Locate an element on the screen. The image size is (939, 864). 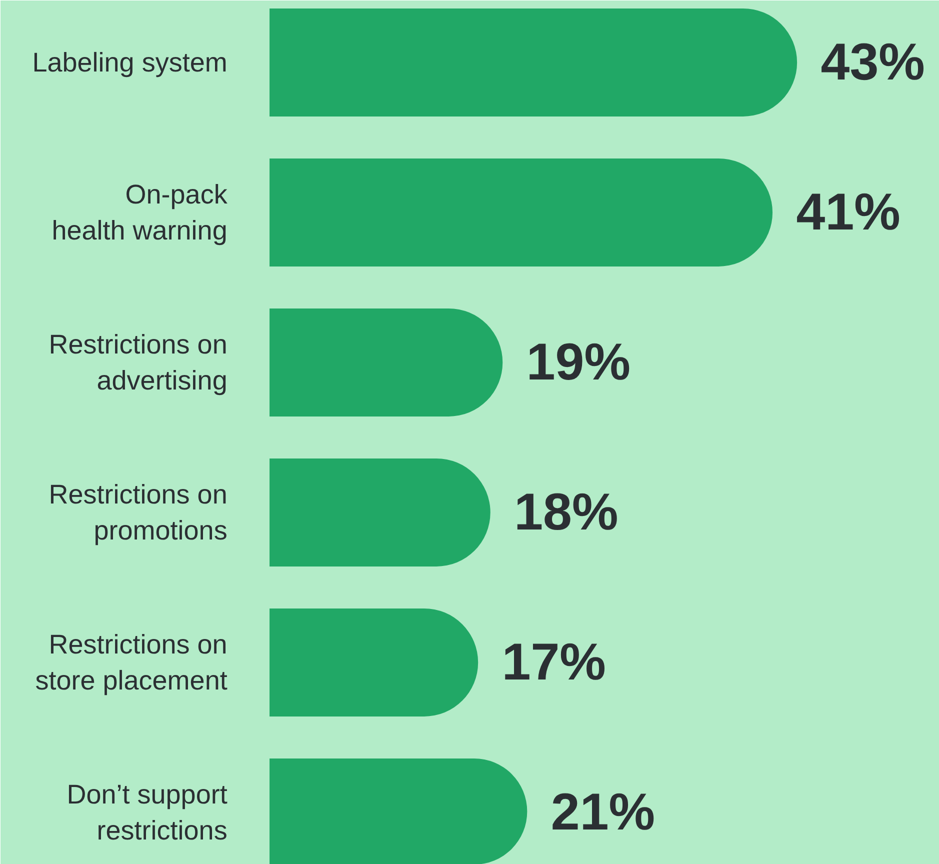
y-tick-label: Don’t support restrictions is located at coordinates (147, 812).